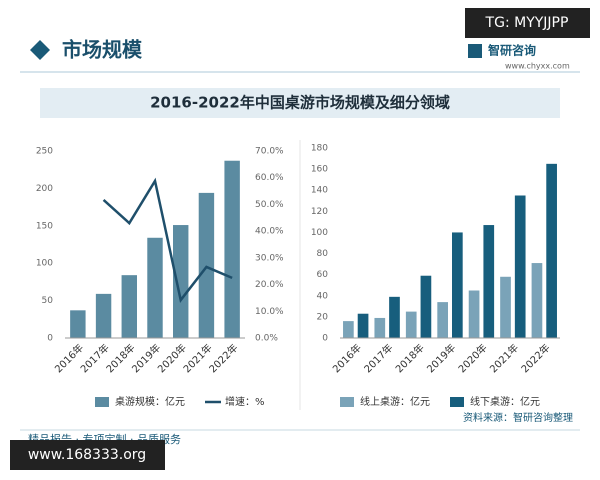 This screenshot has height=480, width=600. What do you see at coordinates (511, 50) in the screenshot?
I see `logo: 智研咨询` at bounding box center [511, 50].